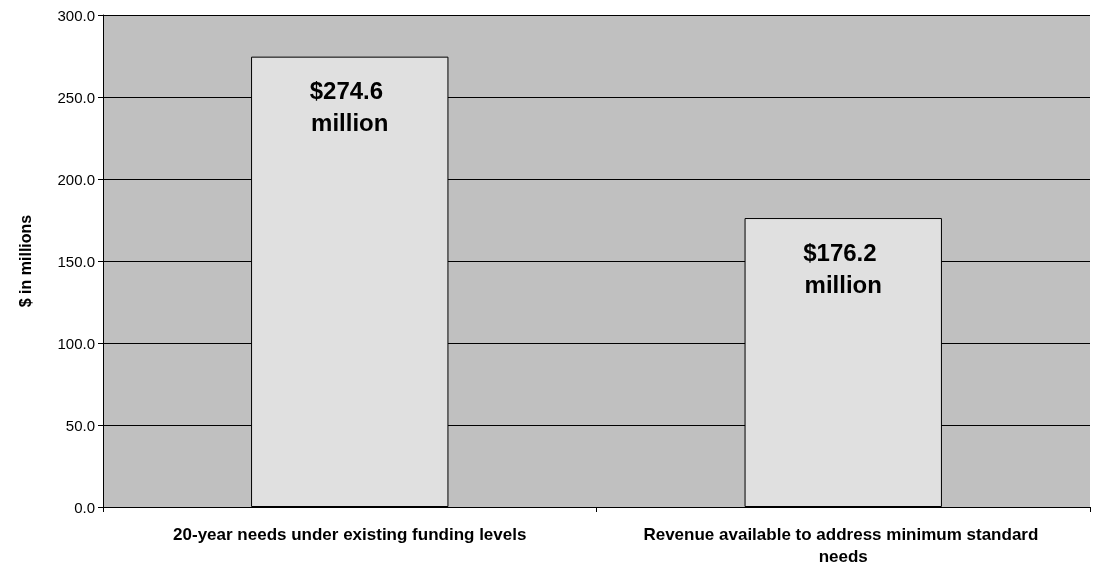  I want to click on data-label: $274.6 million, so click(349, 107).